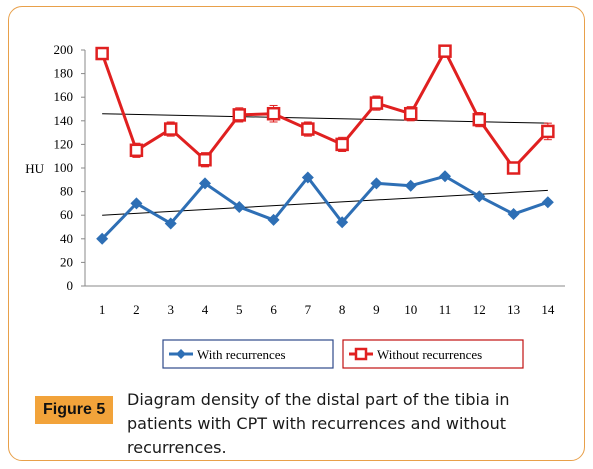  I want to click on y-tick-label: 0, so click(70, 285).